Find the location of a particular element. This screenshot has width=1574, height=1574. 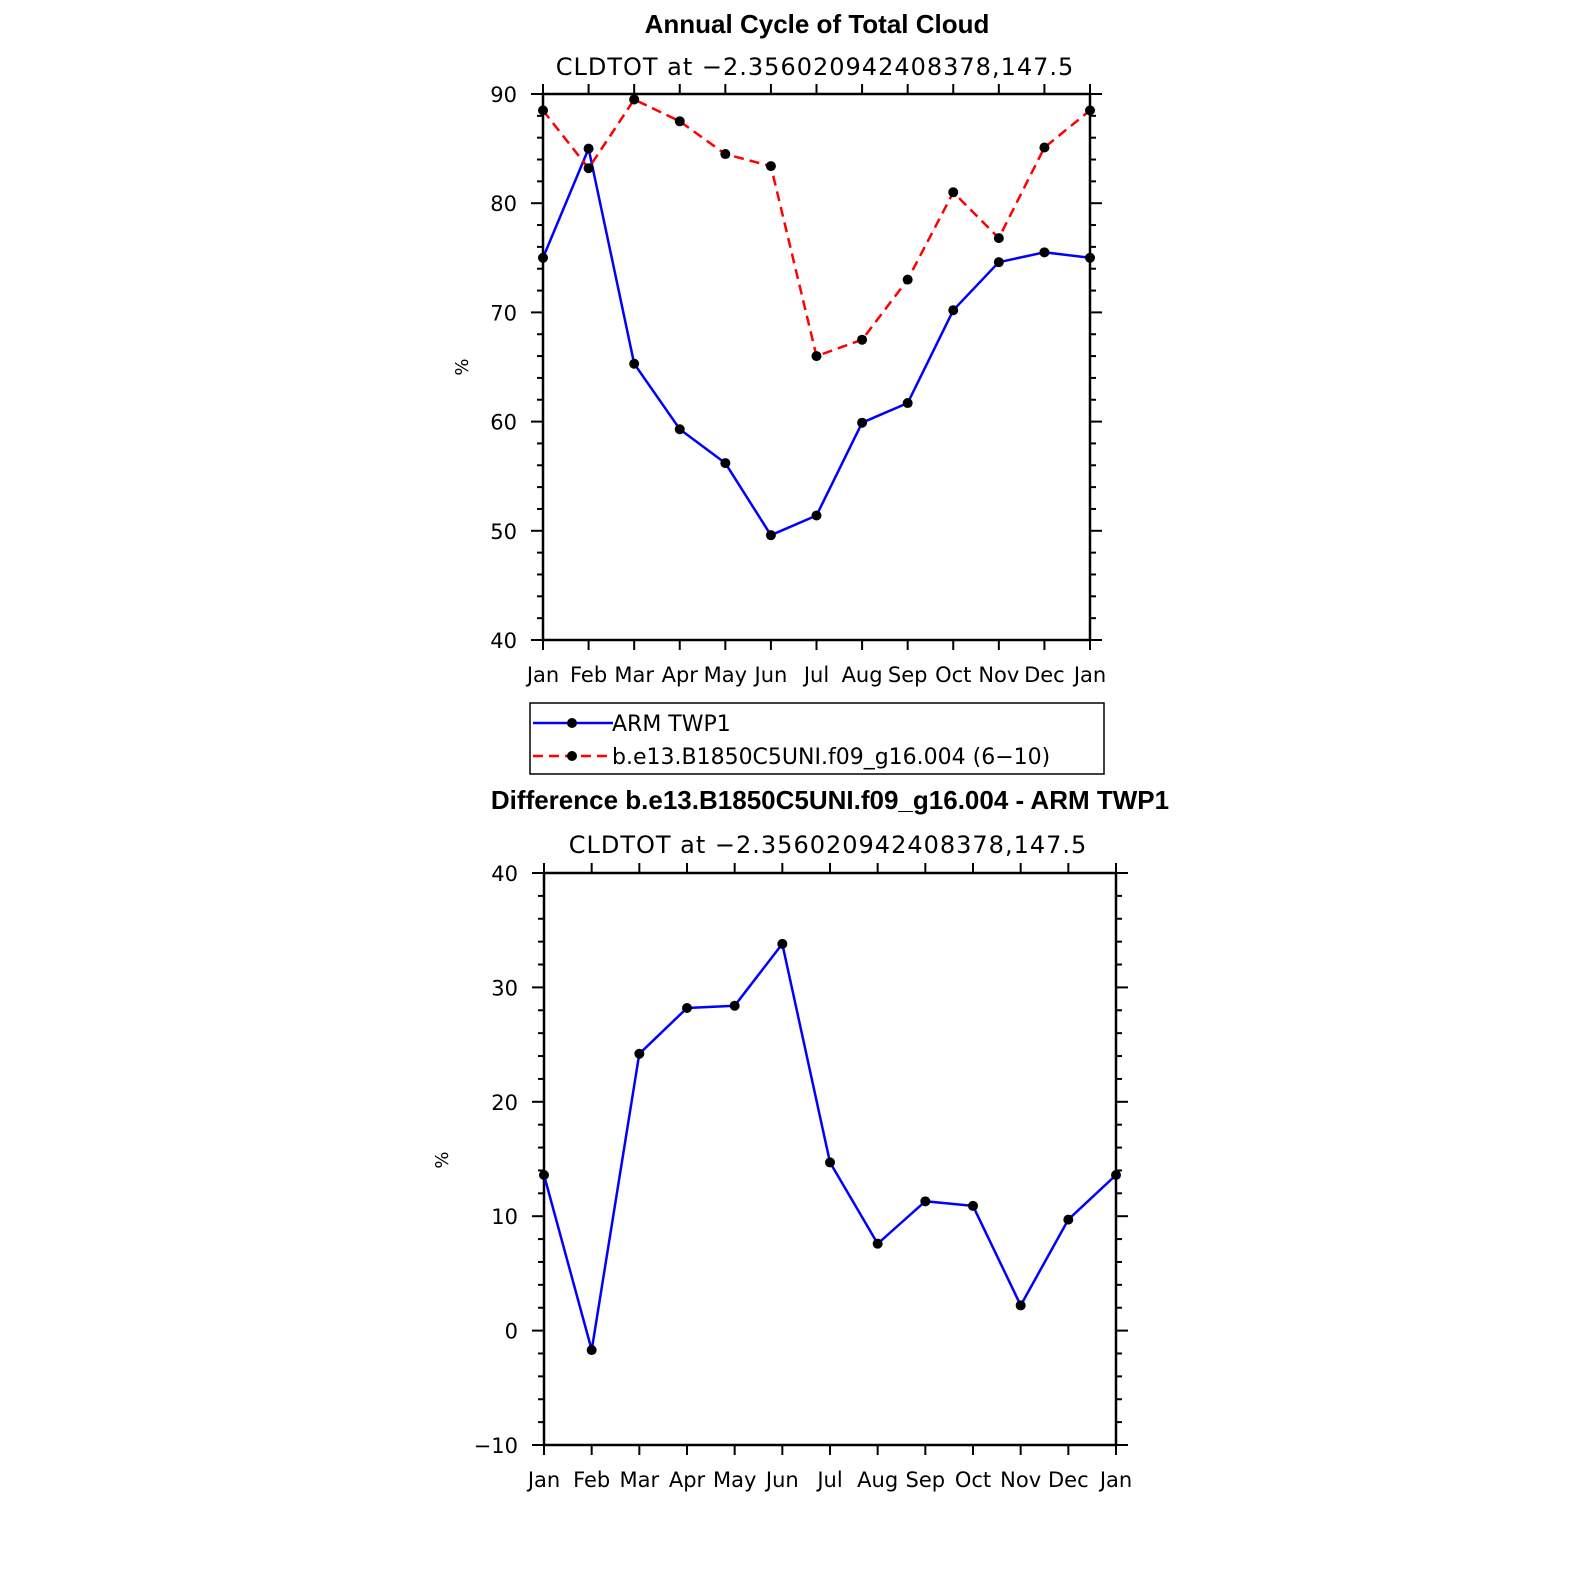

y-tick-label: 20 is located at coordinates (504, 1103).